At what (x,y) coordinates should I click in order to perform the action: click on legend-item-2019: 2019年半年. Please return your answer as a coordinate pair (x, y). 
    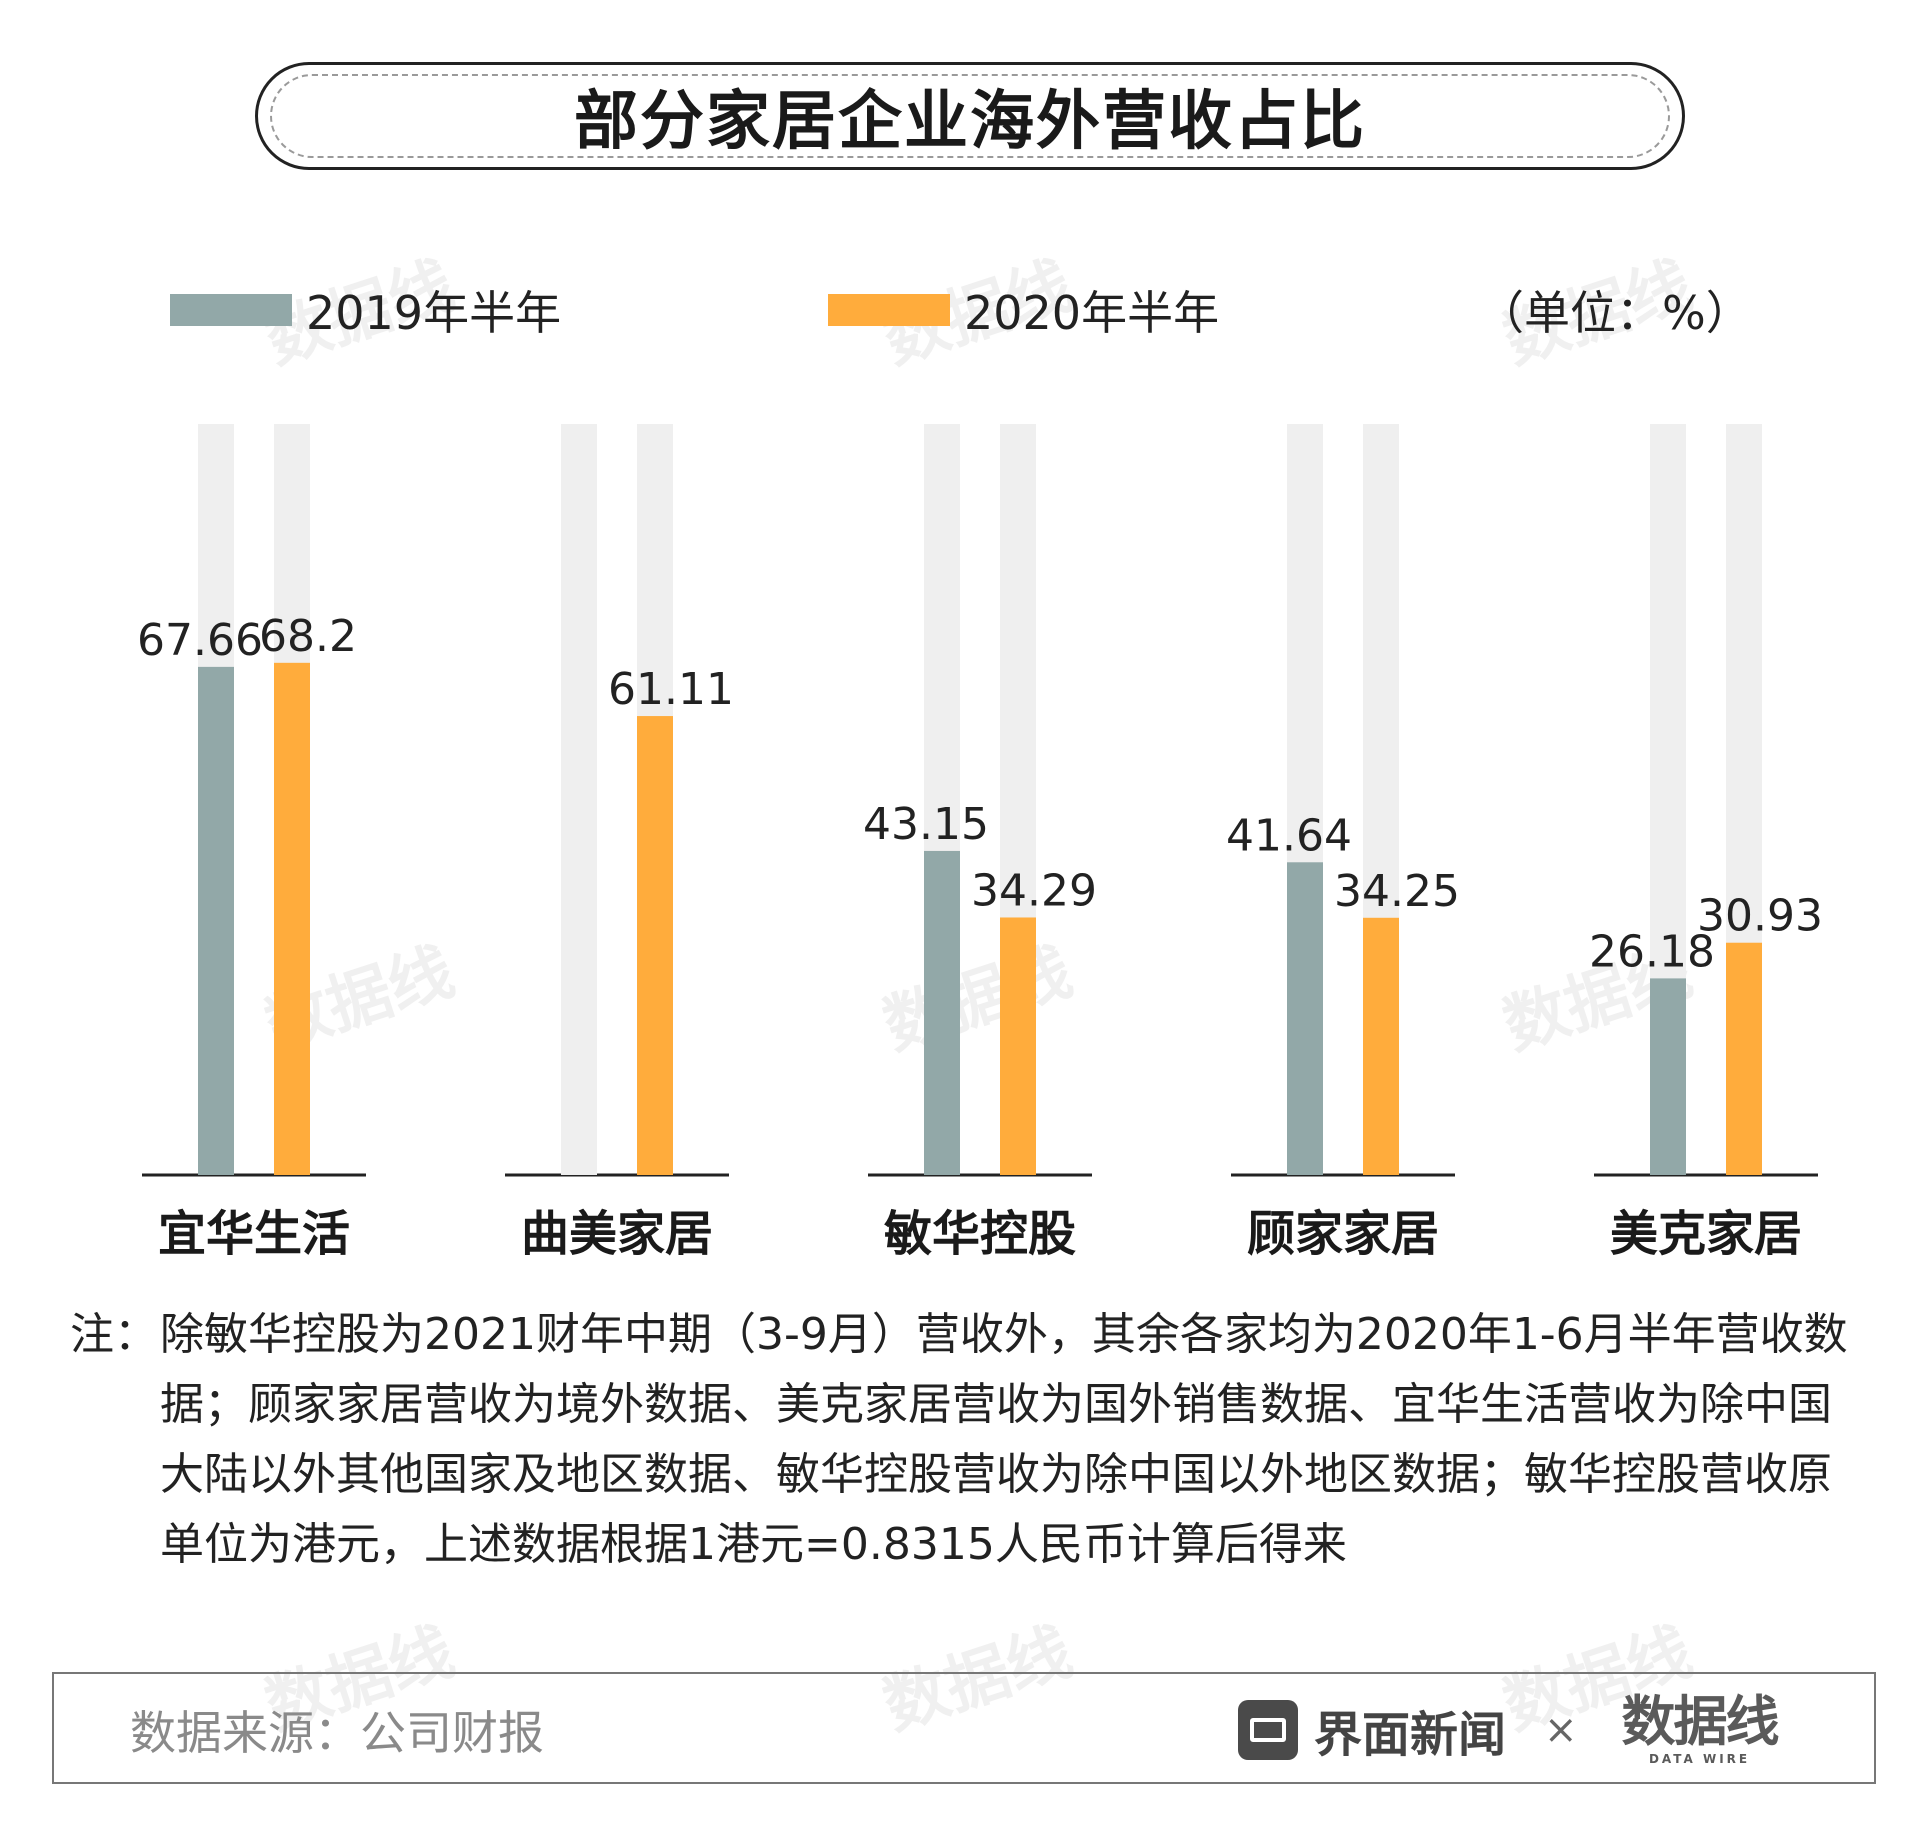
    Looking at the image, I should click on (365, 310).